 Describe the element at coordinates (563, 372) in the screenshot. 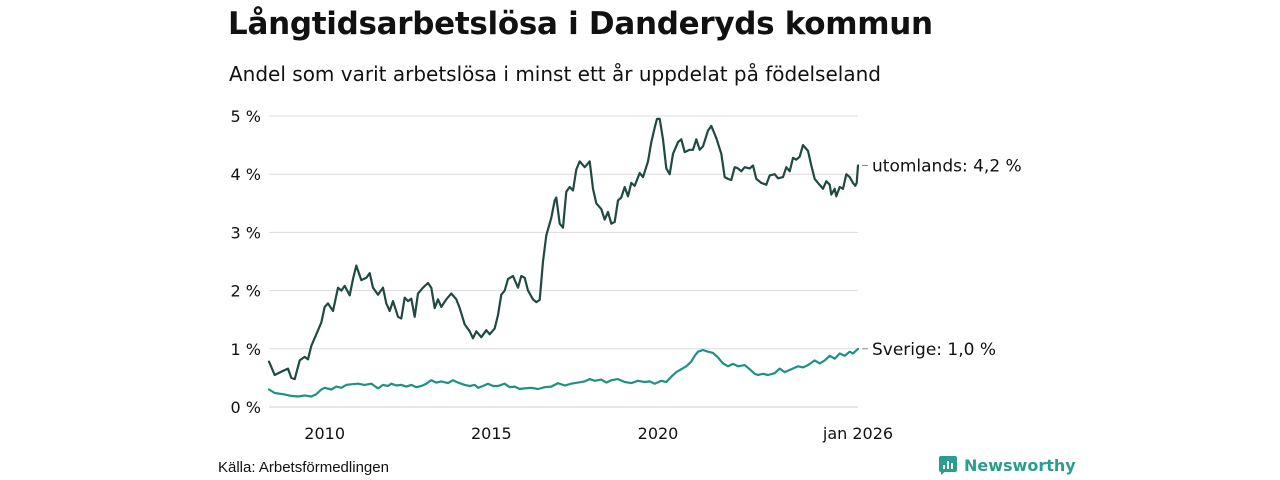

I see `series-line-sverige` at that location.